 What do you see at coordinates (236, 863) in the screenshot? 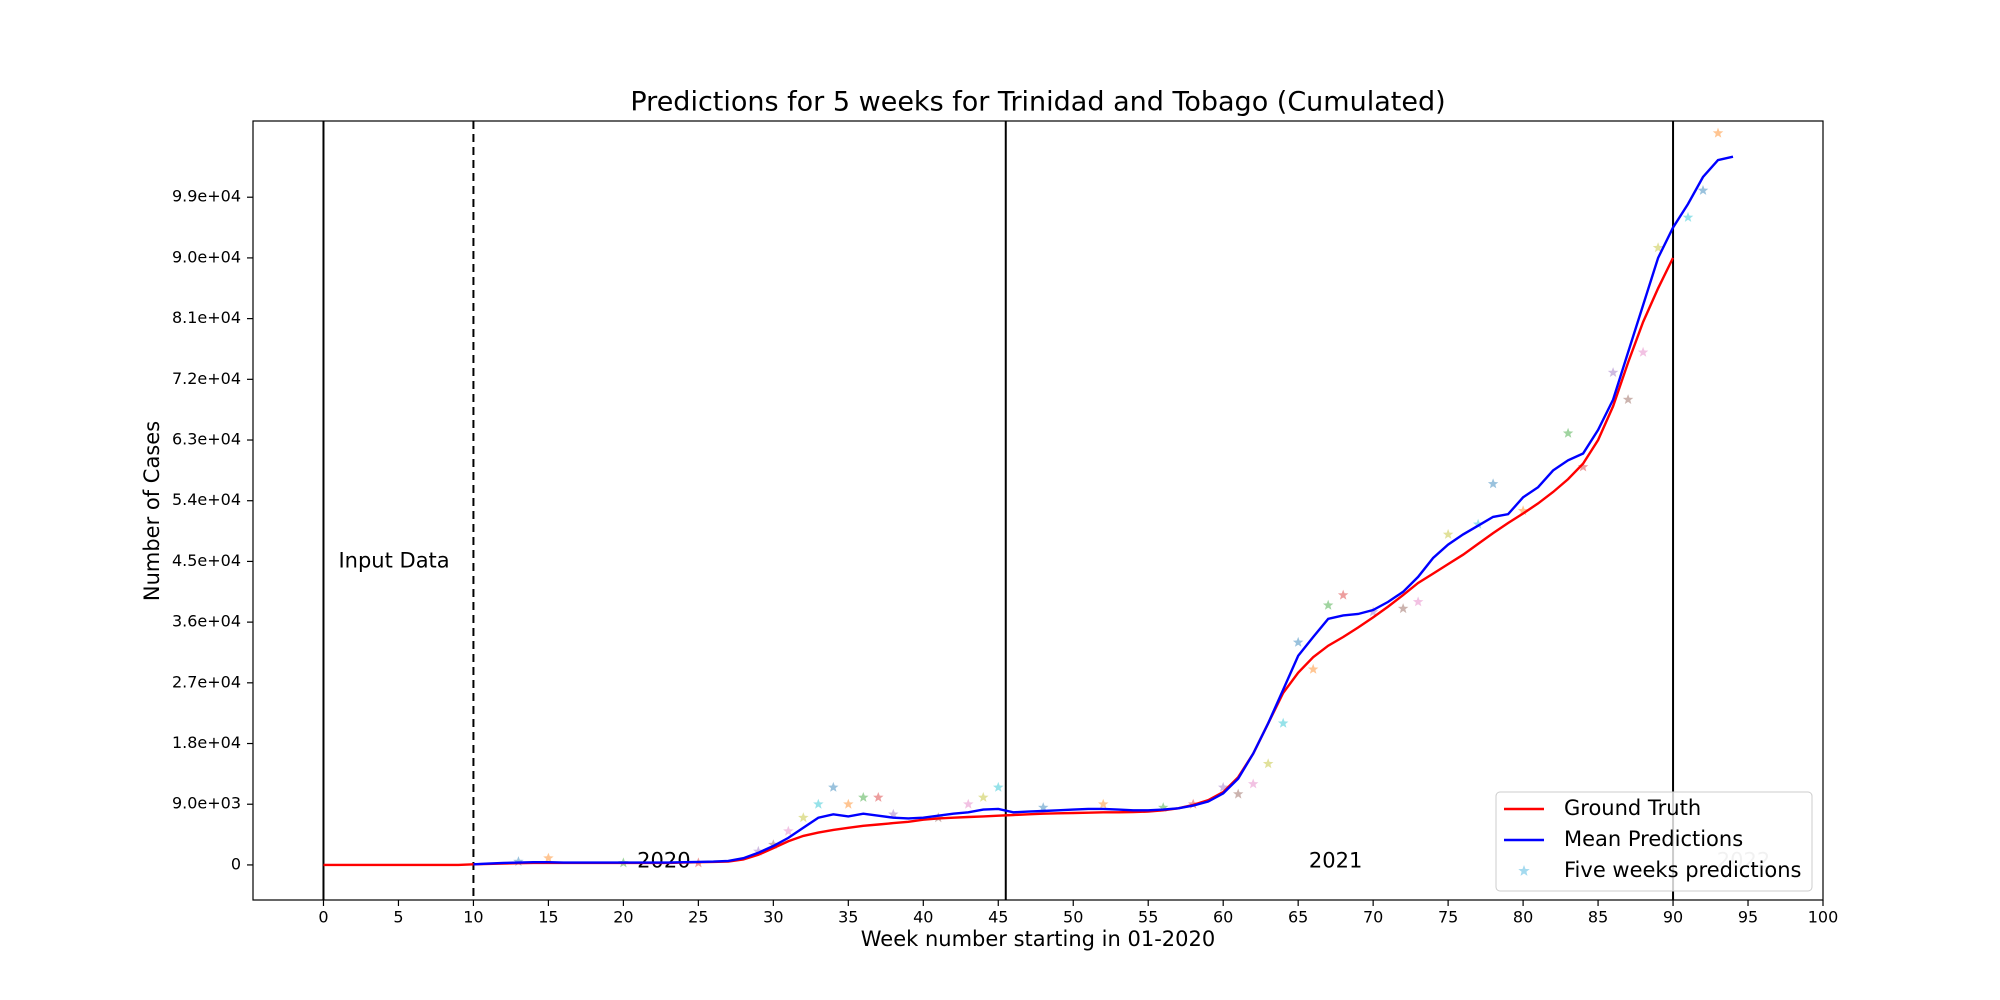
I see `y-tick-label: 0` at bounding box center [236, 863].